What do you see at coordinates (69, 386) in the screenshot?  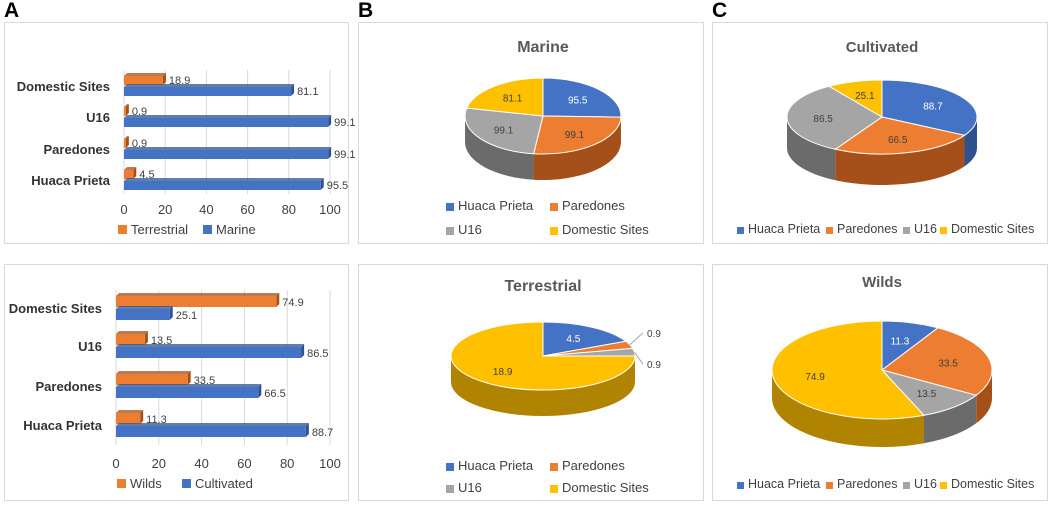 I see `category-label: Paredones` at bounding box center [69, 386].